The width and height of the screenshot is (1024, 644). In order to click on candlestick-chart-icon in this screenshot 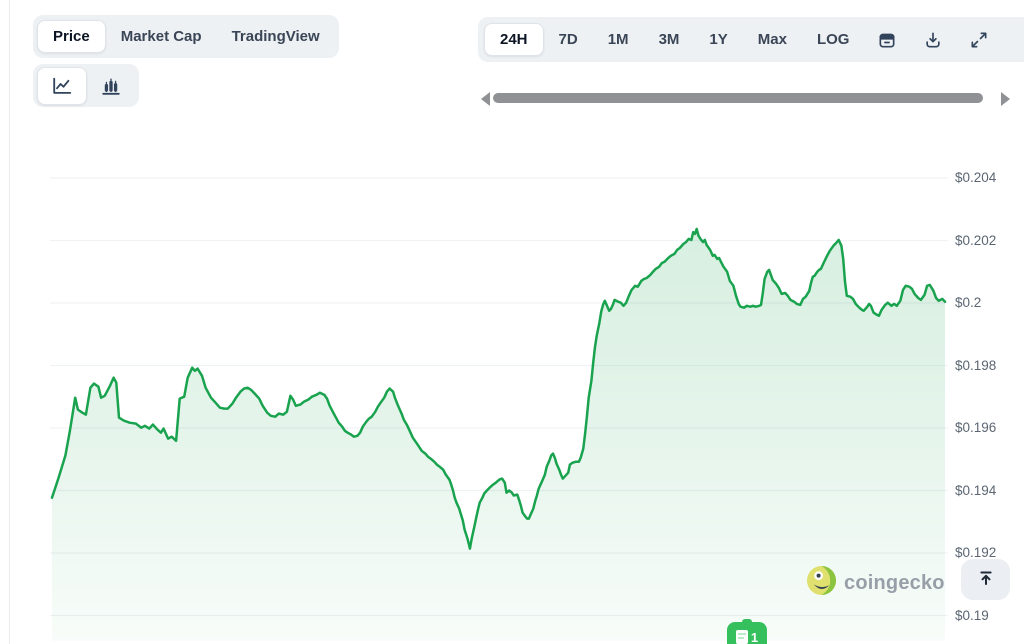, I will do `click(111, 86)`.